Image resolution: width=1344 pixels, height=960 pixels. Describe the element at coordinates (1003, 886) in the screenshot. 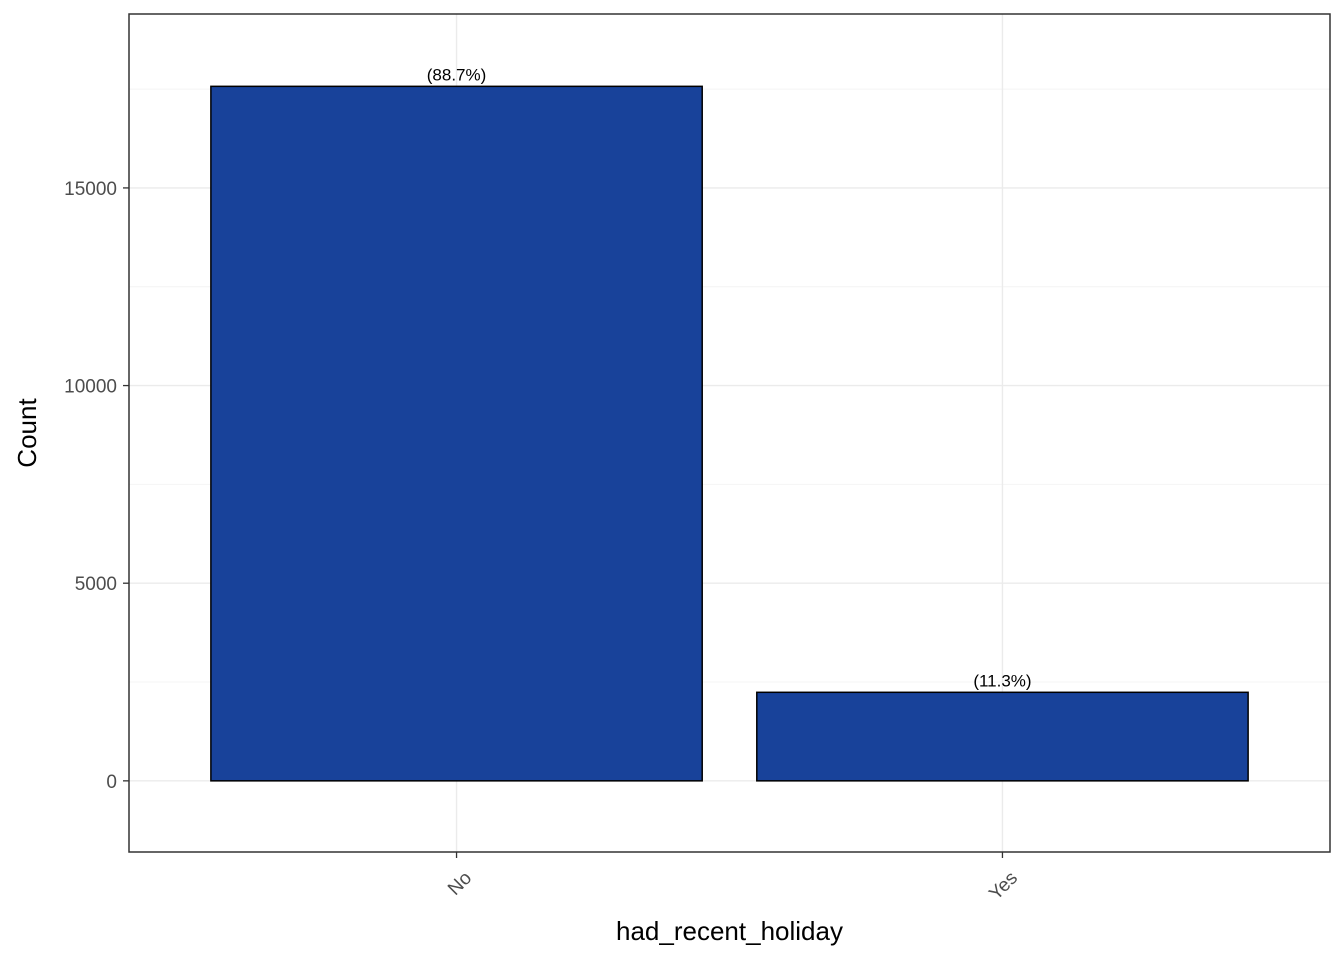

I see `x-tick-label-yes: Yes` at that location.